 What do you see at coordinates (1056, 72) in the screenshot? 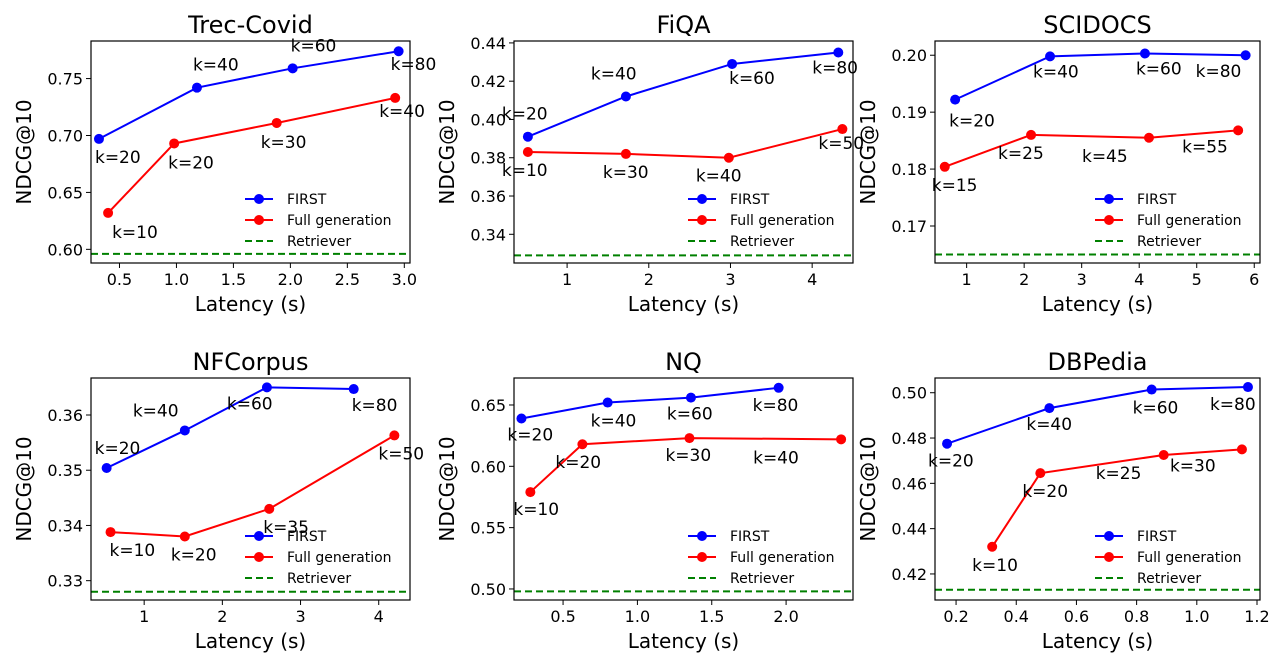
I see `subplot-3-first-point-label: k=40` at bounding box center [1056, 72].